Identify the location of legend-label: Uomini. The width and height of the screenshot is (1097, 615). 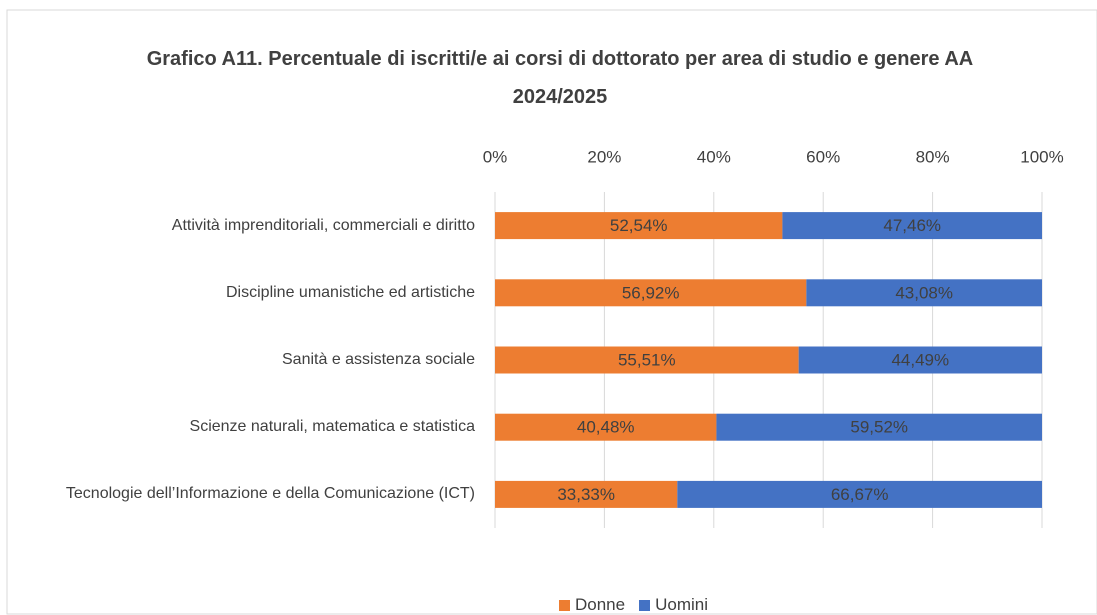
(681, 604).